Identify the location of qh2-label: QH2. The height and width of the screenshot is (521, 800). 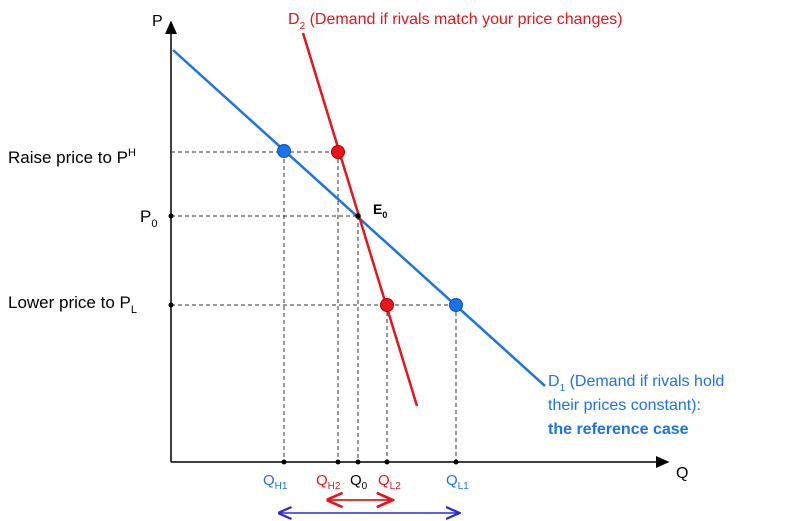
(328, 482).